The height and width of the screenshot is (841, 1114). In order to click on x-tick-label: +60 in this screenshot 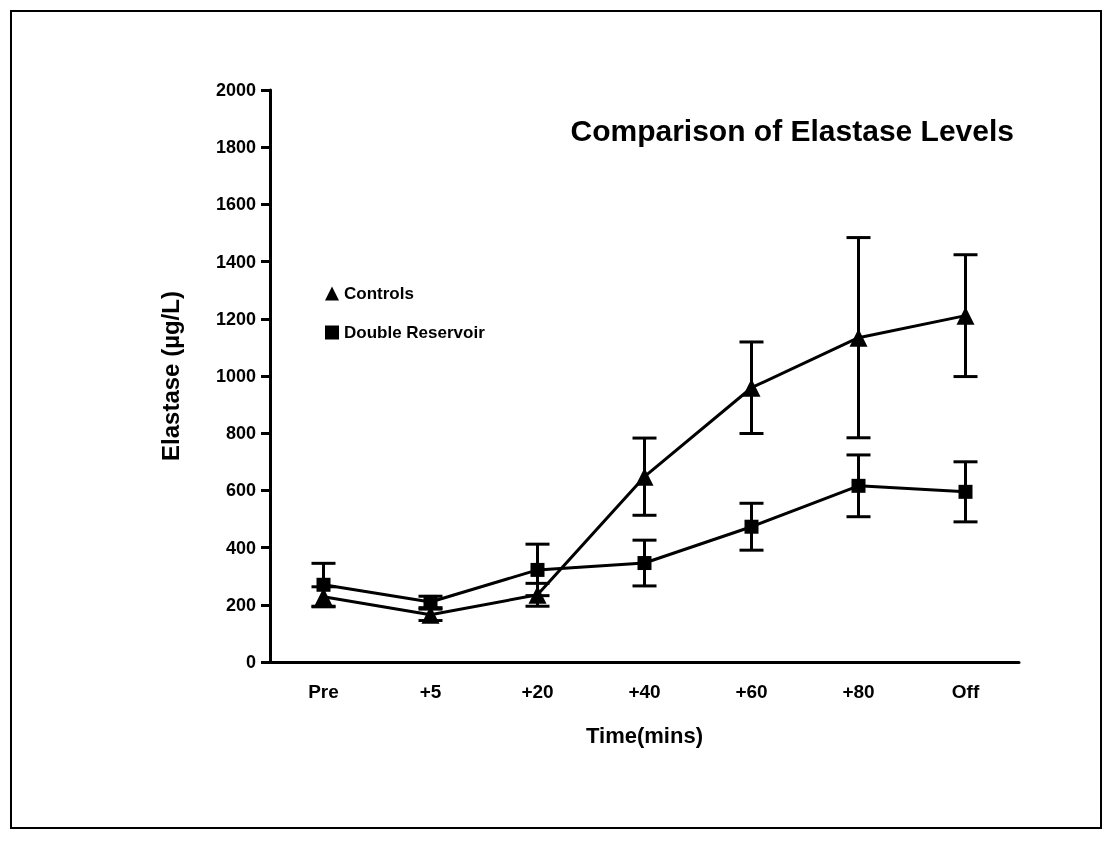, I will do `click(751, 691)`.